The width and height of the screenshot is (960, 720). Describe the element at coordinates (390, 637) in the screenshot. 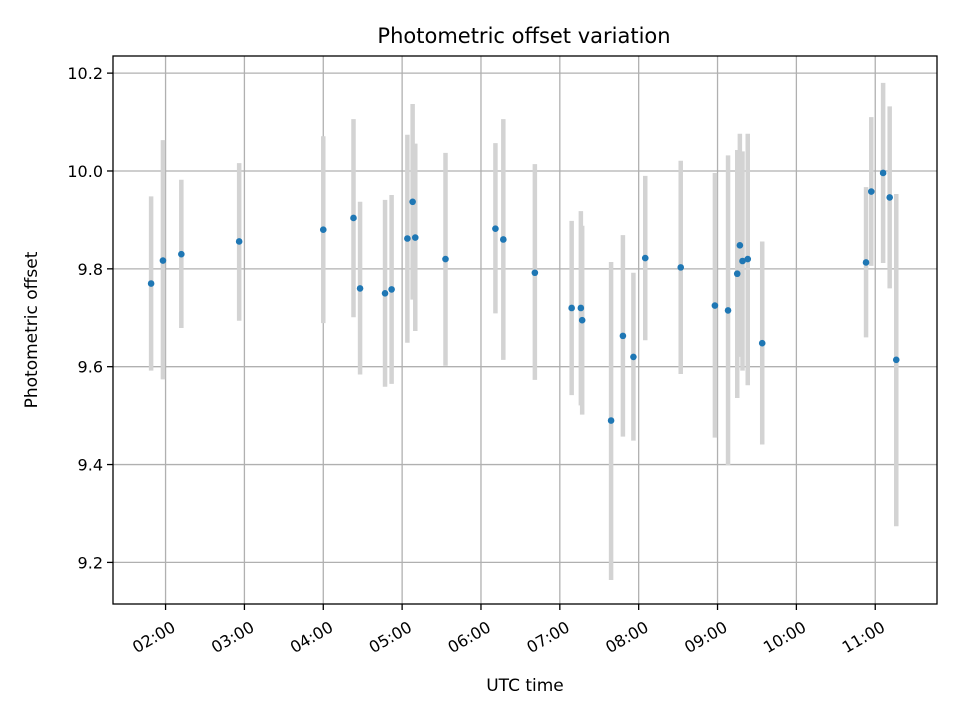

I see `x-tick-label: 05:00` at that location.